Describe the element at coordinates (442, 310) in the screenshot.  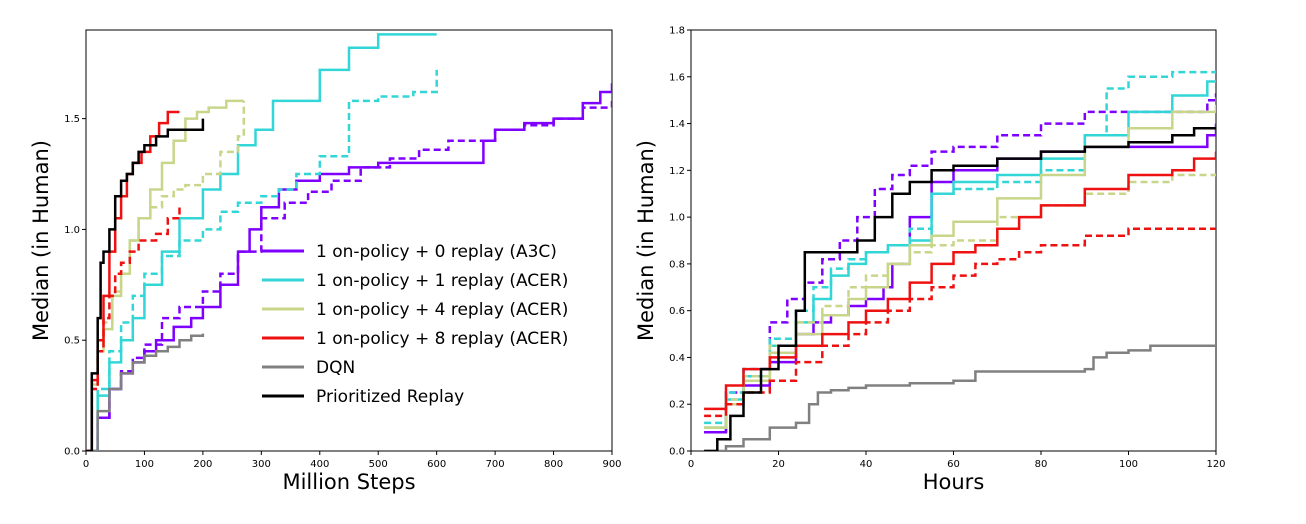
I see `legend-label: 1 on-policy + 4 replay (ACER)` at that location.